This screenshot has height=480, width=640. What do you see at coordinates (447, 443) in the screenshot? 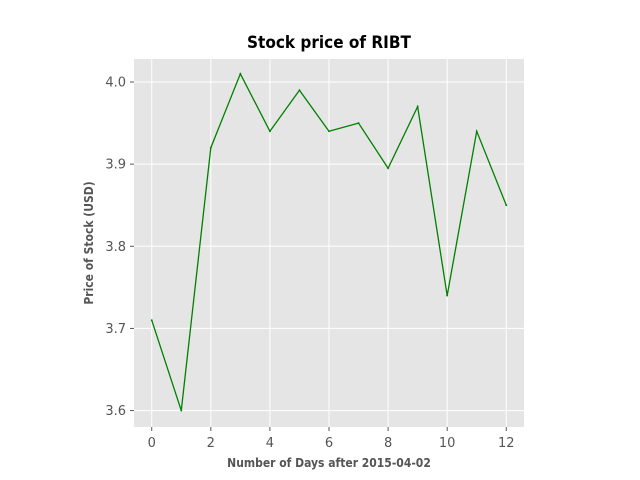
I see `x-tick-label: 10` at bounding box center [447, 443].